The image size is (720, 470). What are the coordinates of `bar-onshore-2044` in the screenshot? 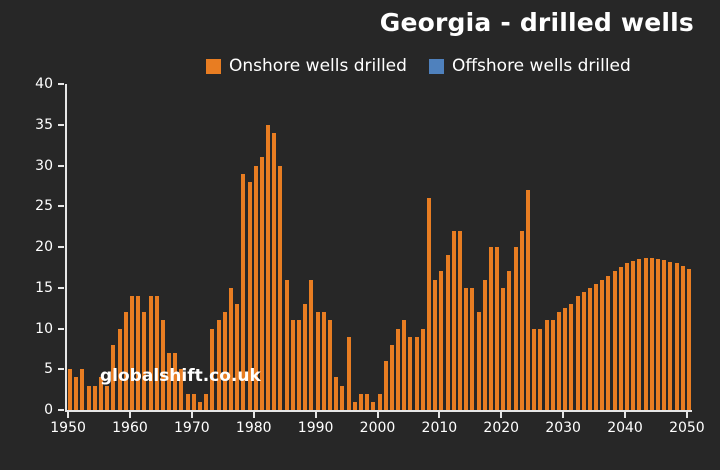 It's located at (651, 334).